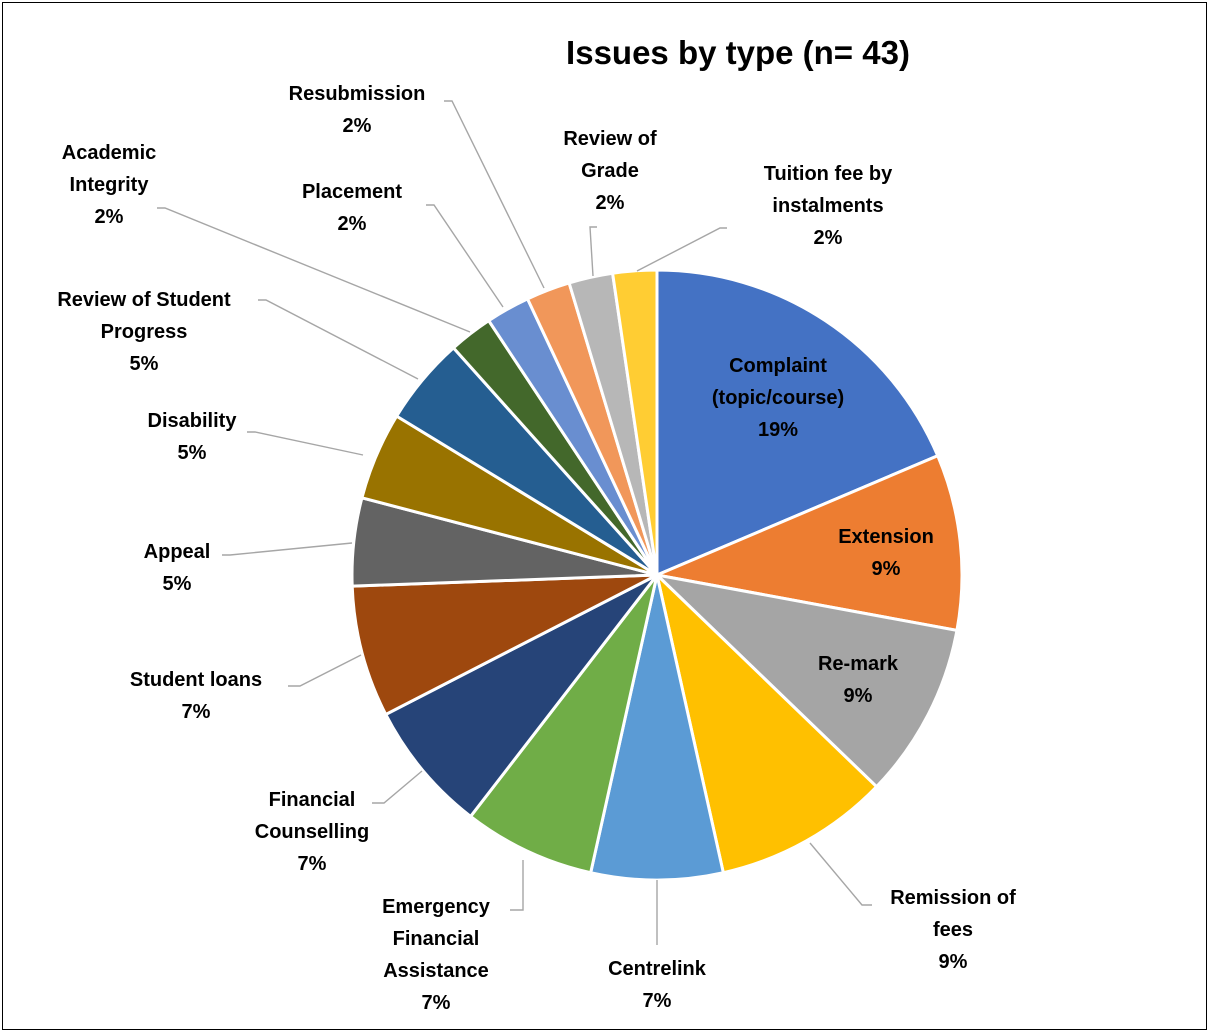  Describe the element at coordinates (840, 874) in the screenshot. I see `leader-line-remission-of-fees` at that location.